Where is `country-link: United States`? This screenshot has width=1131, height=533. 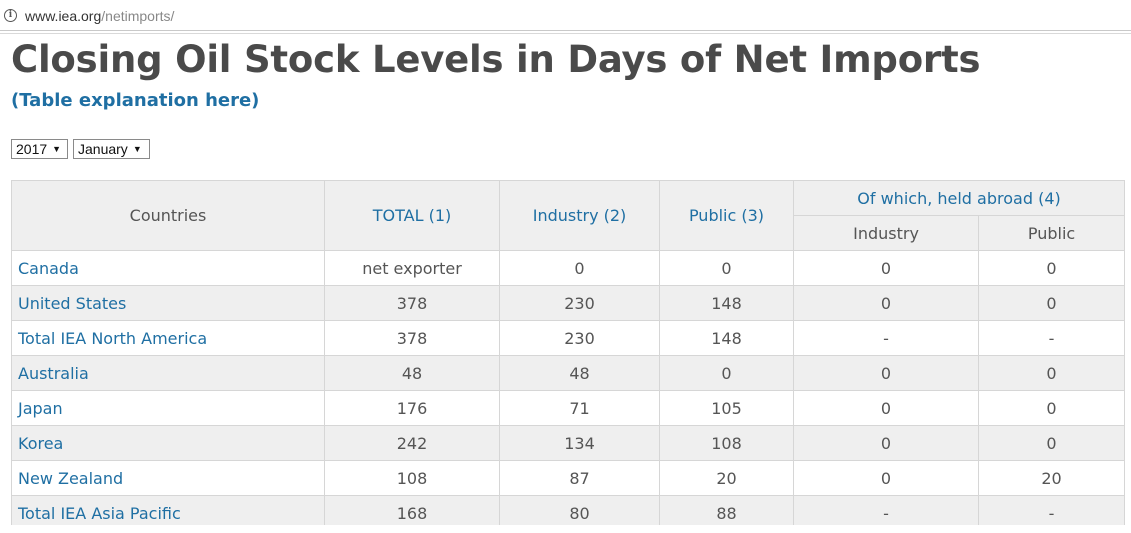 country-link: United States is located at coordinates (168, 303).